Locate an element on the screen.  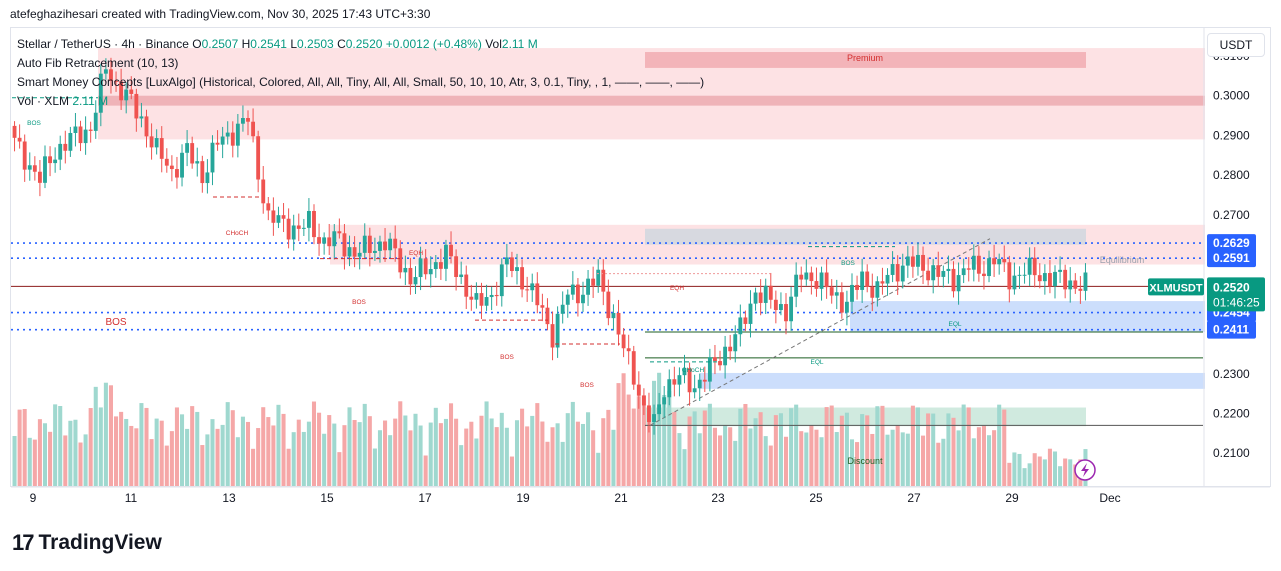
lightning-icon is located at coordinates (1085, 470).